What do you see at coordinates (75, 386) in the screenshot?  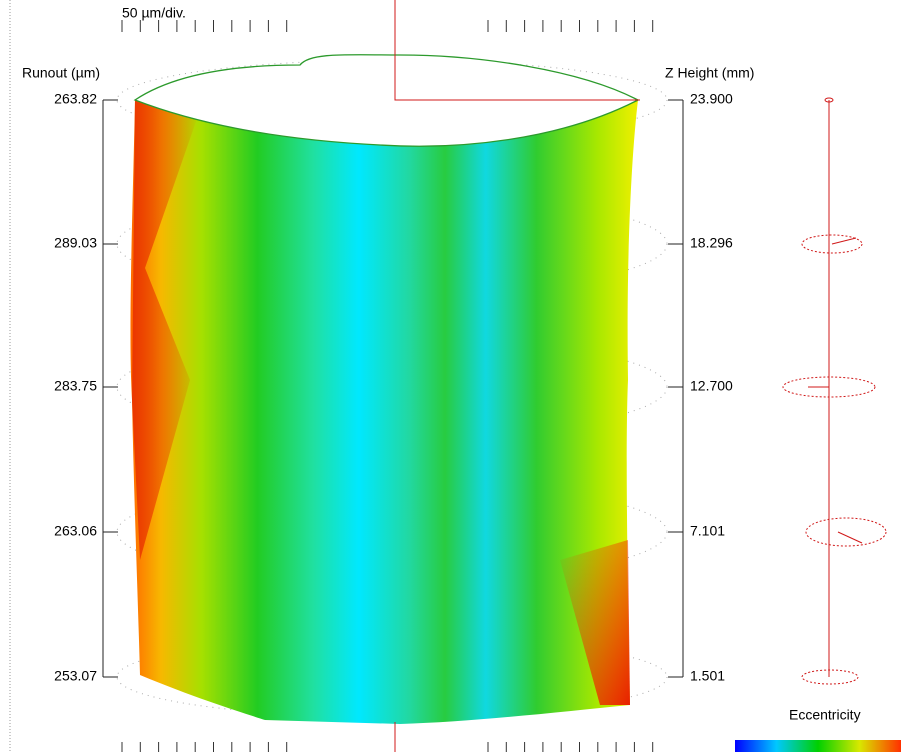 I see `left-label: 283.75` at bounding box center [75, 386].